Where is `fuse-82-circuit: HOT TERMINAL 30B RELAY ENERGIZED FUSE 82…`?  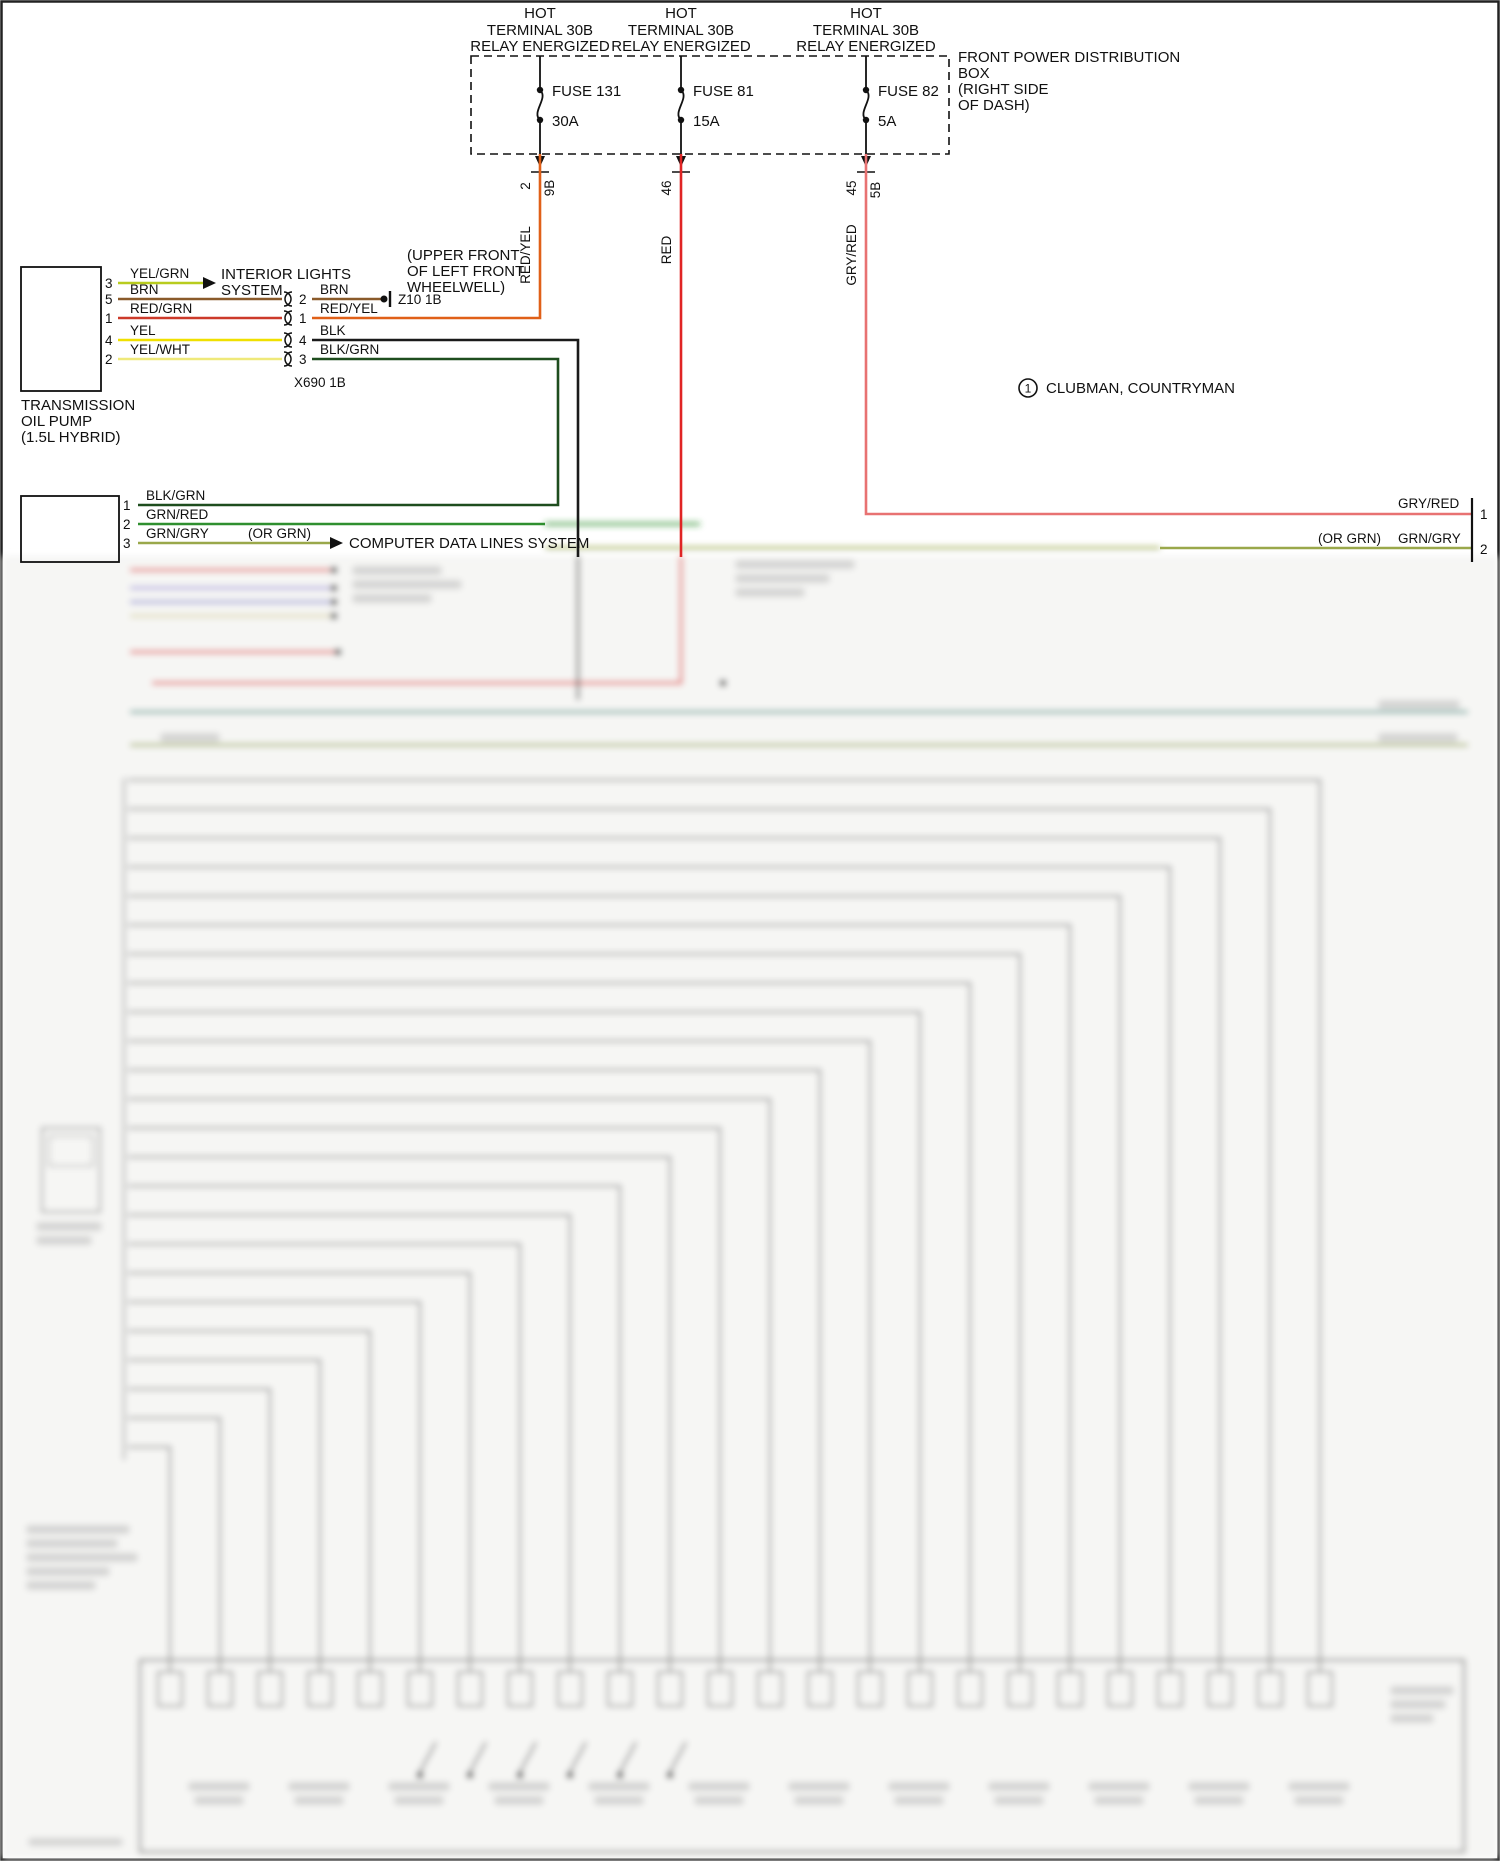 fuse-82-circuit: HOT TERMINAL 30B RELAY ENERGIZED FUSE 82… is located at coordinates (867, 145).